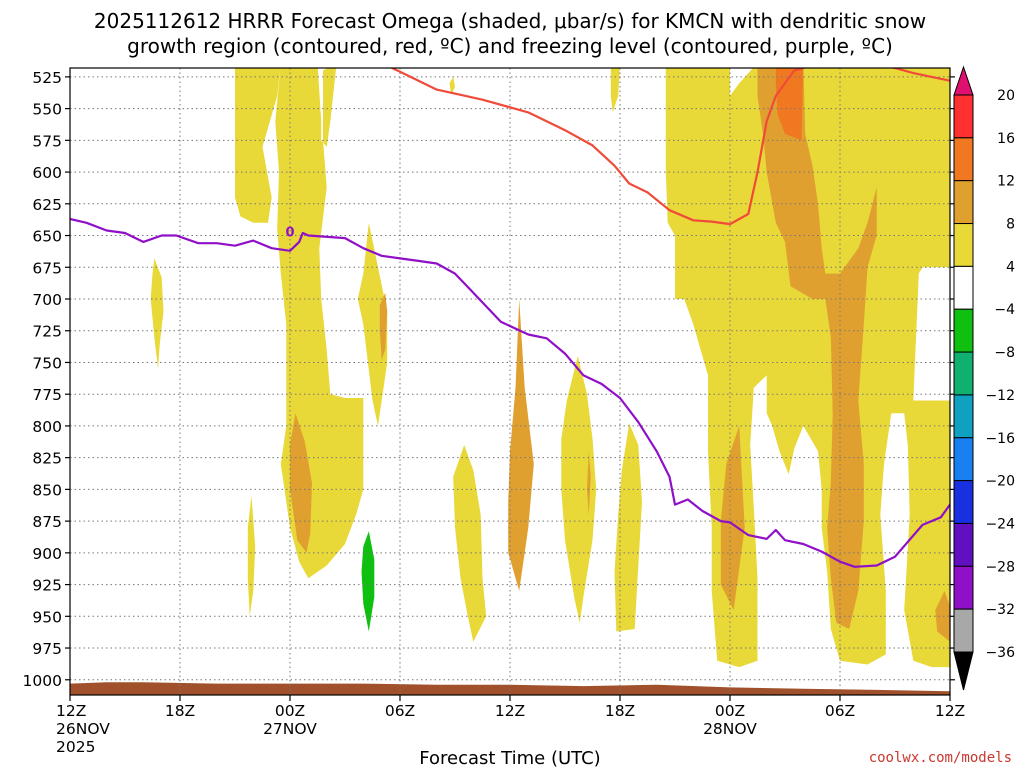 Image resolution: width=1024 pixels, height=768 pixels. I want to click on y-tick-label: 800, so click(47, 427).